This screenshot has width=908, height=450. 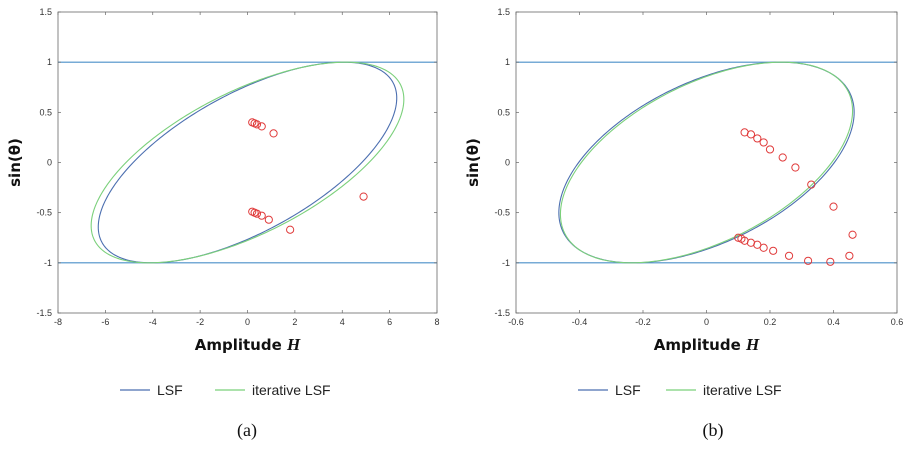 I want to click on x-tick-label: 4, so click(x=342, y=322).